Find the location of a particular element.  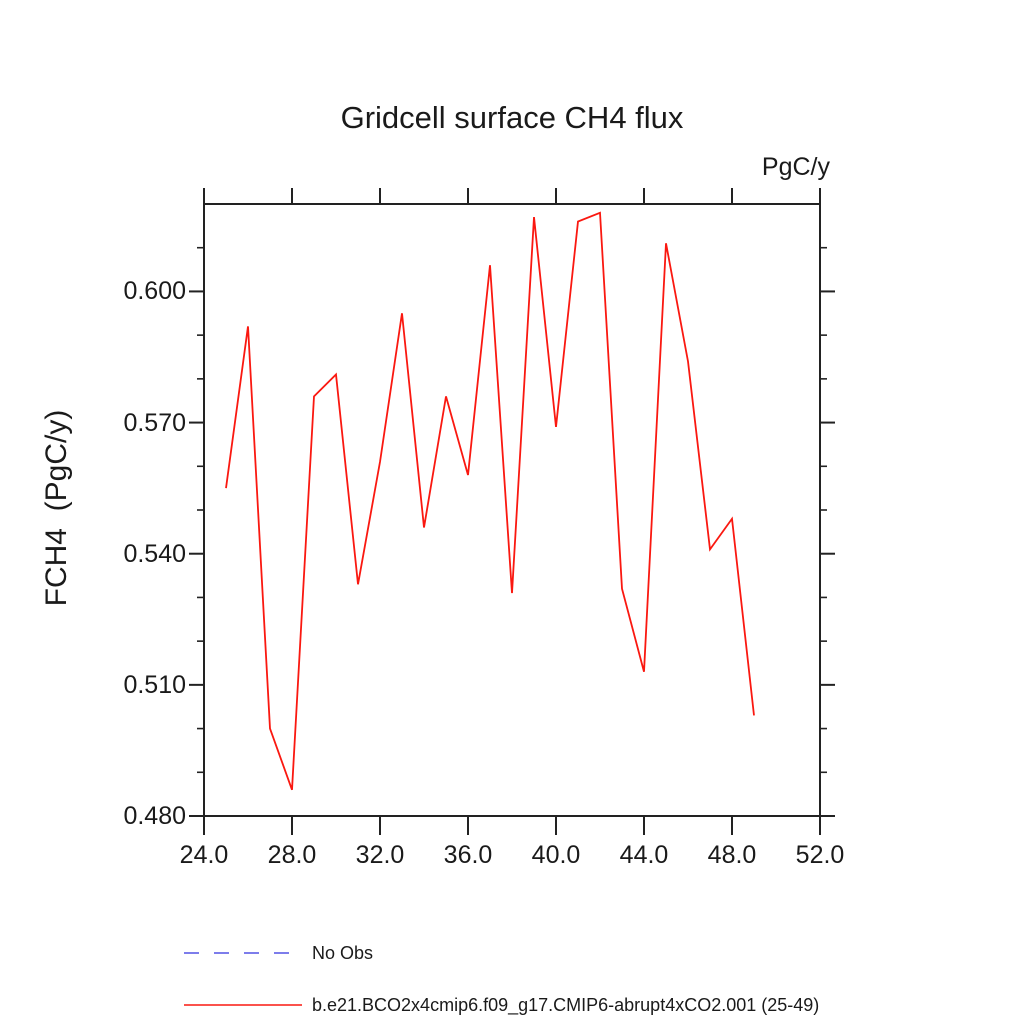

units-label: PgC/y is located at coordinates (795, 167).